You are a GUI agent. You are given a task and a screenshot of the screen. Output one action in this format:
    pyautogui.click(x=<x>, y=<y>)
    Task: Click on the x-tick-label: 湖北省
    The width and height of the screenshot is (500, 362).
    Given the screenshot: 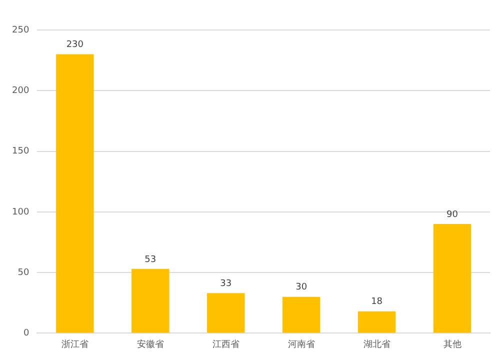 What is the action you would take?
    pyautogui.click(x=376, y=344)
    